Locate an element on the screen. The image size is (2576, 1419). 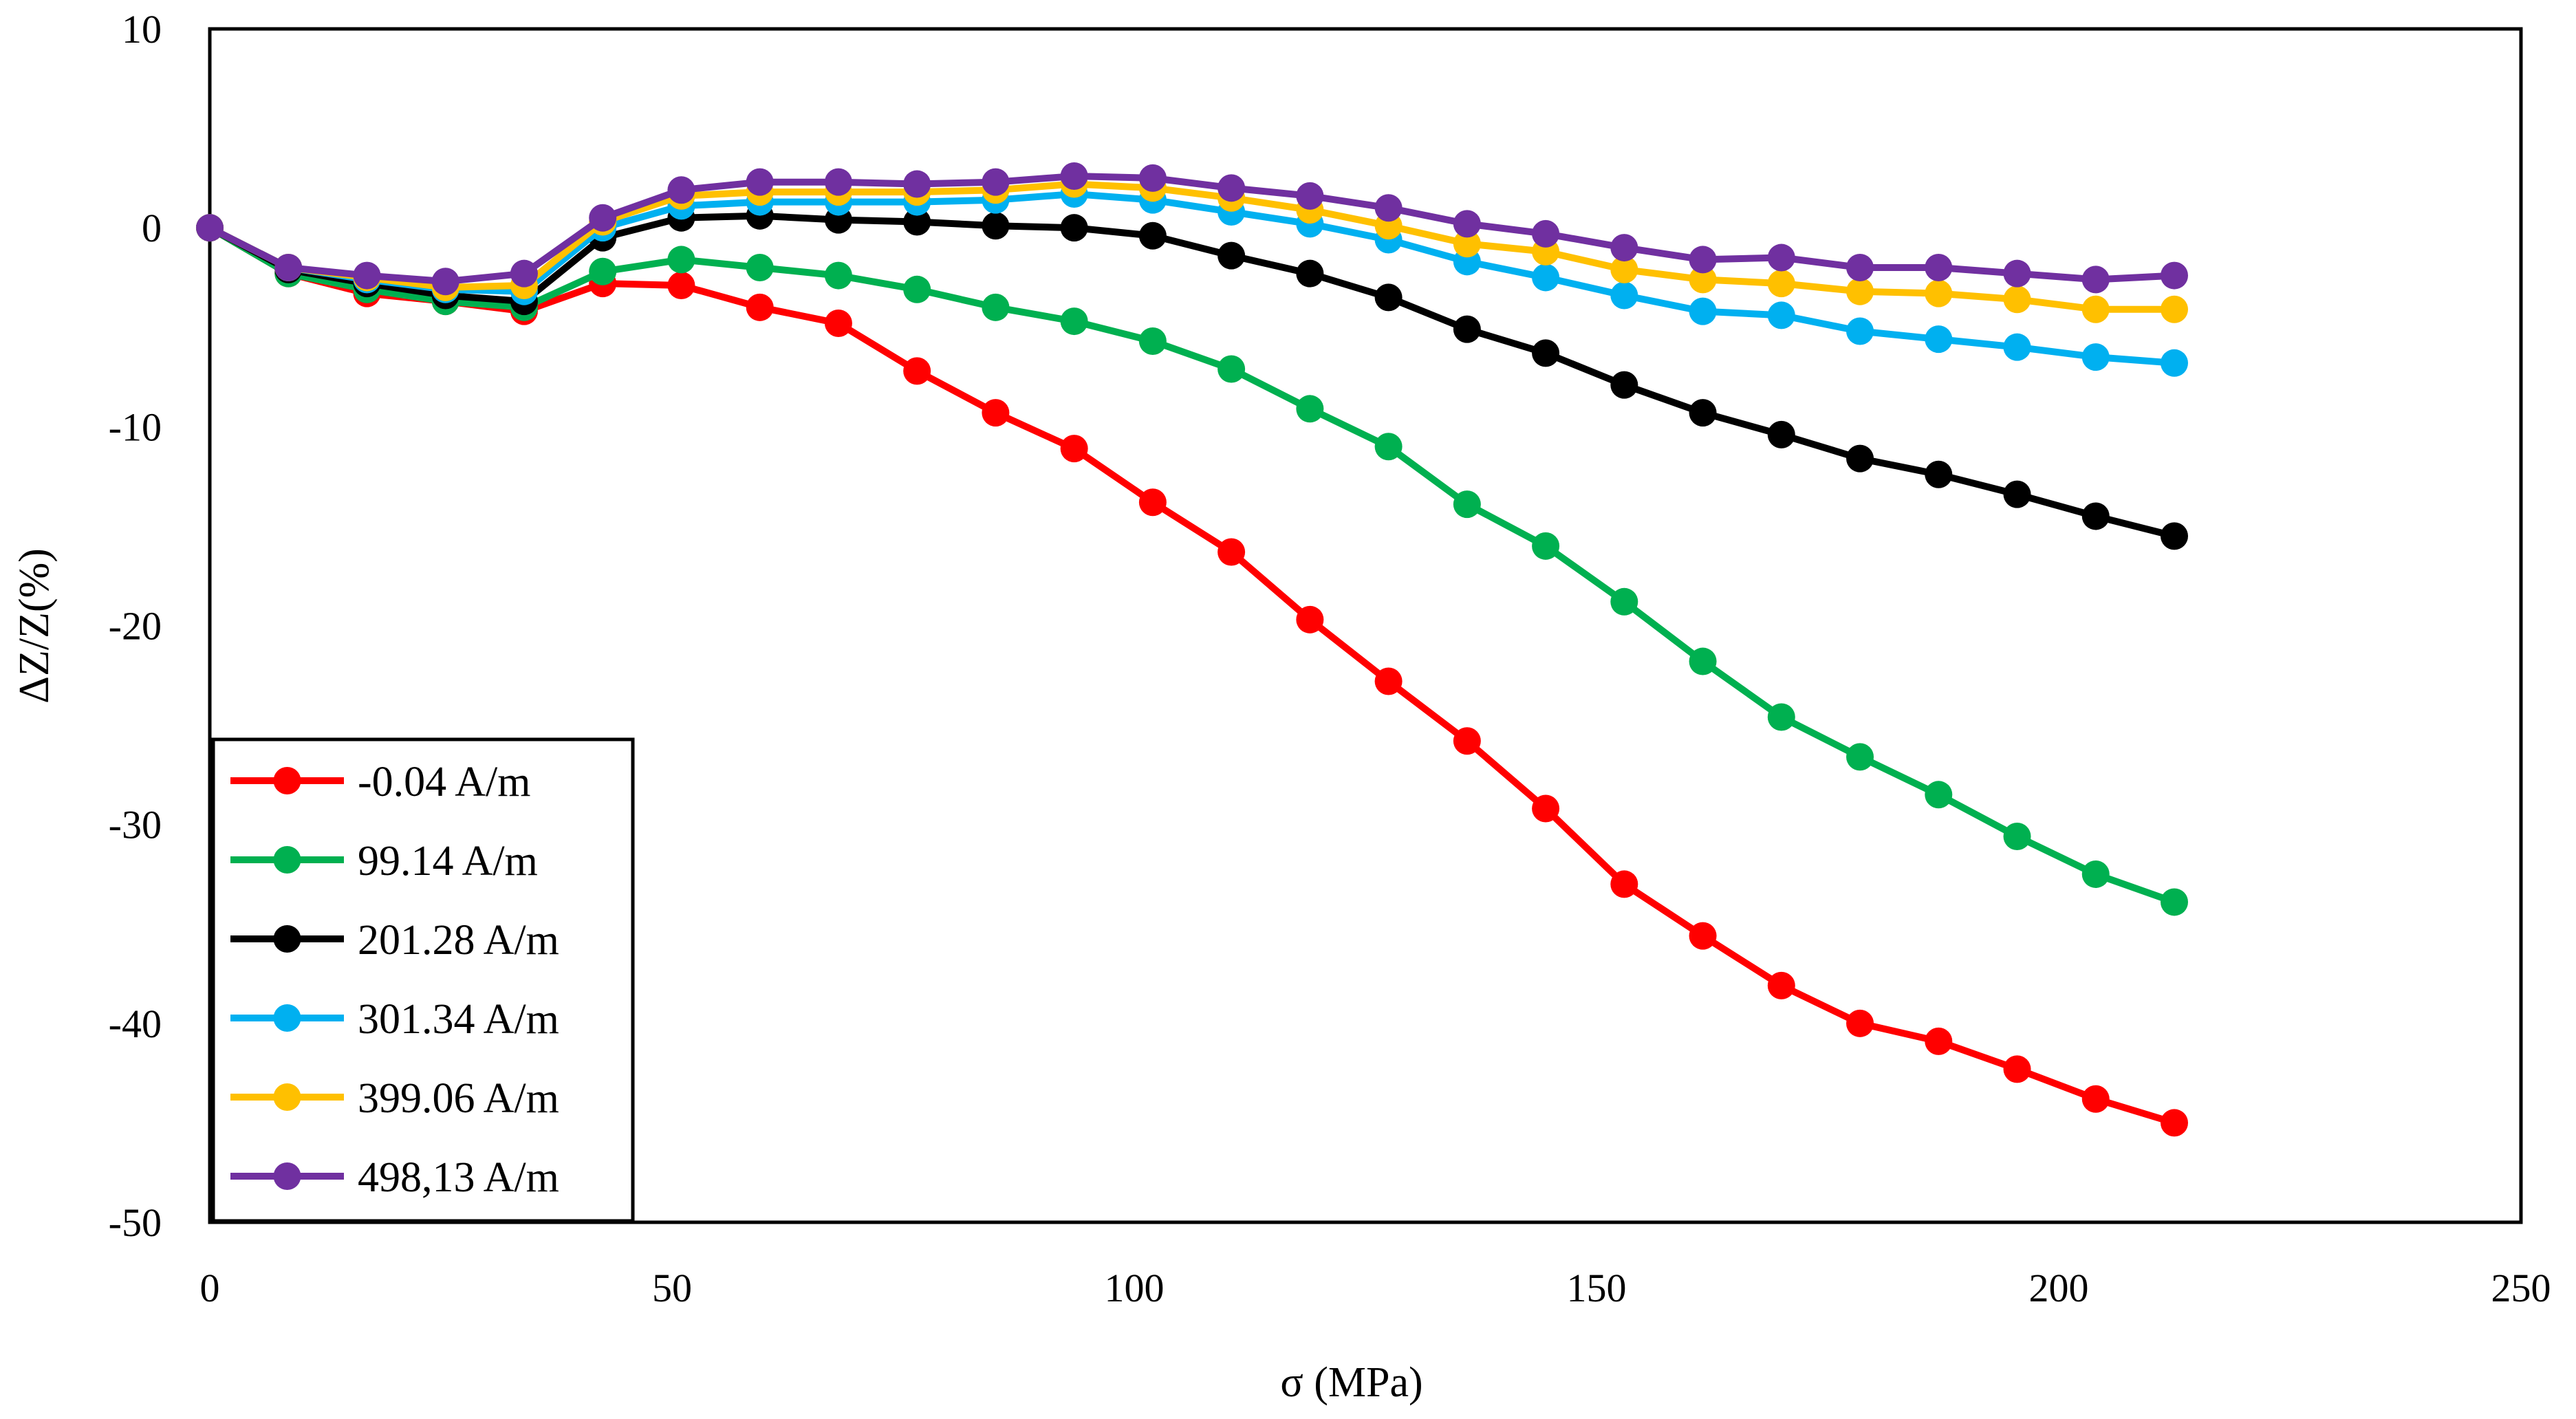
legend-item: -0.04 A/m is located at coordinates (380, 782).